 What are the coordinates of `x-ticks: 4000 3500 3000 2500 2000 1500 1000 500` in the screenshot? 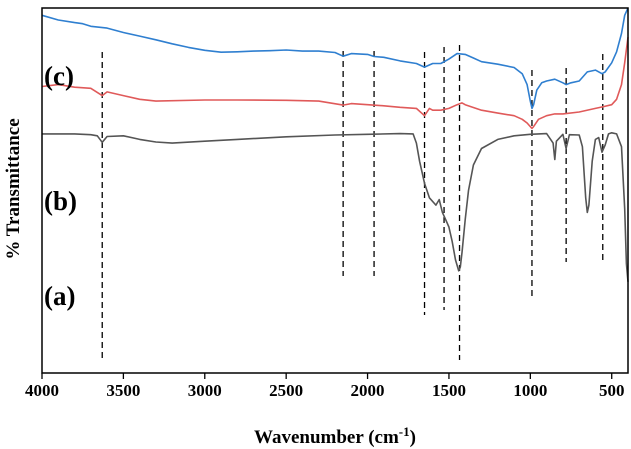 It's located at (324, 386).